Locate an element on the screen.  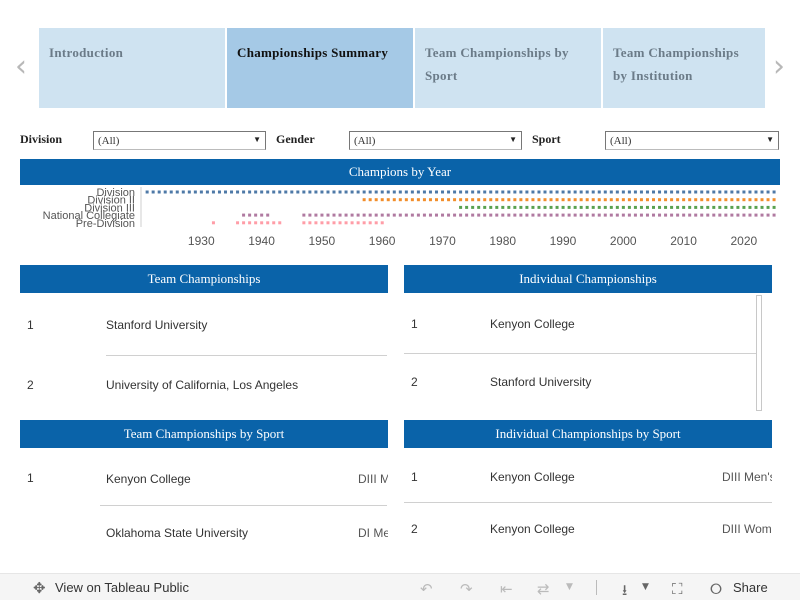
tab-championships-summary: Championships Summary is located at coordinates (320, 68).